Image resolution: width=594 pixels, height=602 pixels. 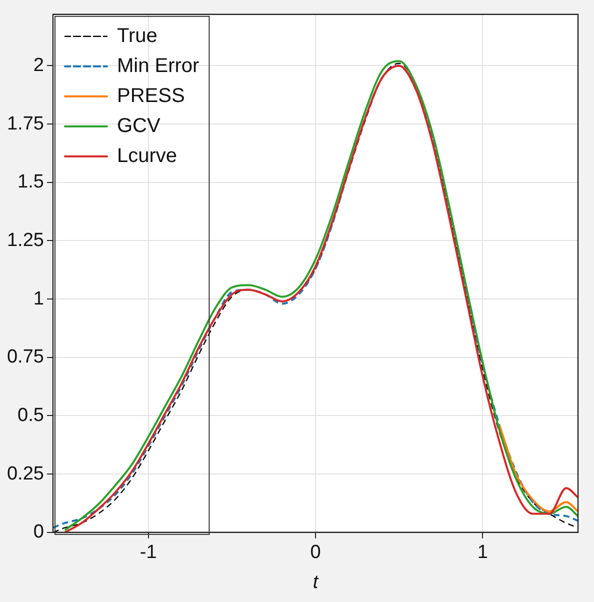 I want to click on y-tick-label: 0.75, so click(x=25, y=357).